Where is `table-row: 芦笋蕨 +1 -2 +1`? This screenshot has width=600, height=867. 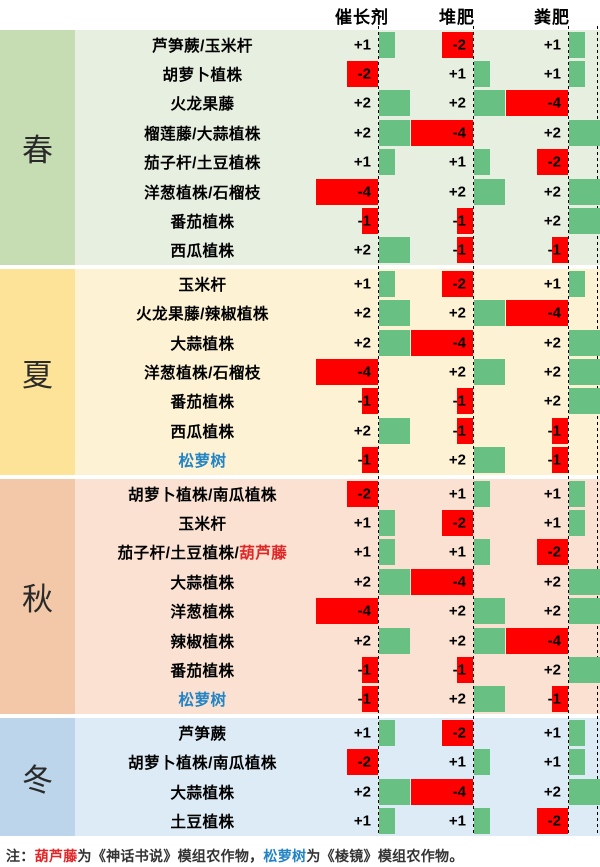
table-row: 芦笋蕨 +1 -2 +1 is located at coordinates (300, 733).